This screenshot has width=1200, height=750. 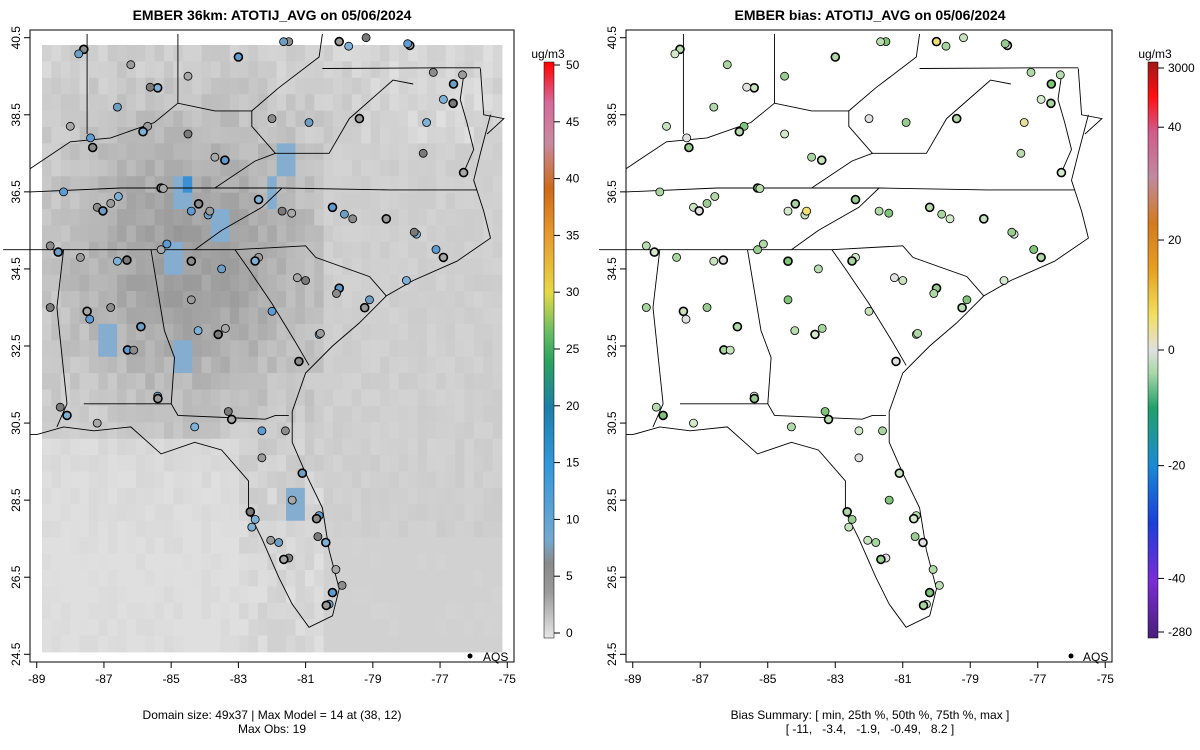 I want to click on x-tick-label: -83, so click(x=836, y=679).